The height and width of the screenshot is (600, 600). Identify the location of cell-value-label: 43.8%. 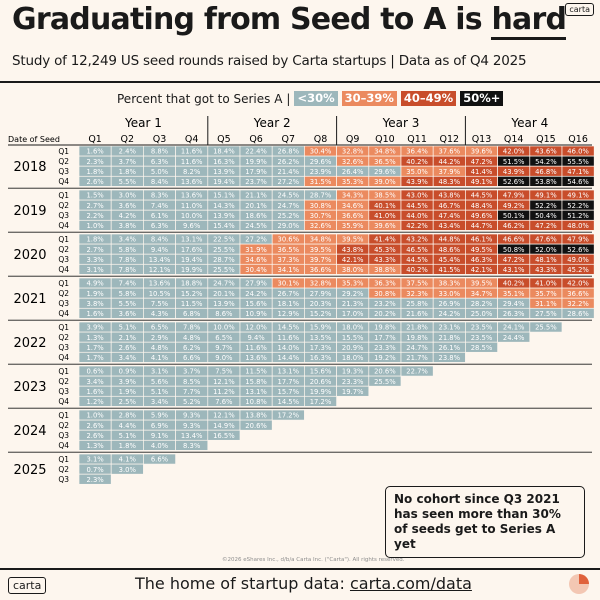
(450, 196).